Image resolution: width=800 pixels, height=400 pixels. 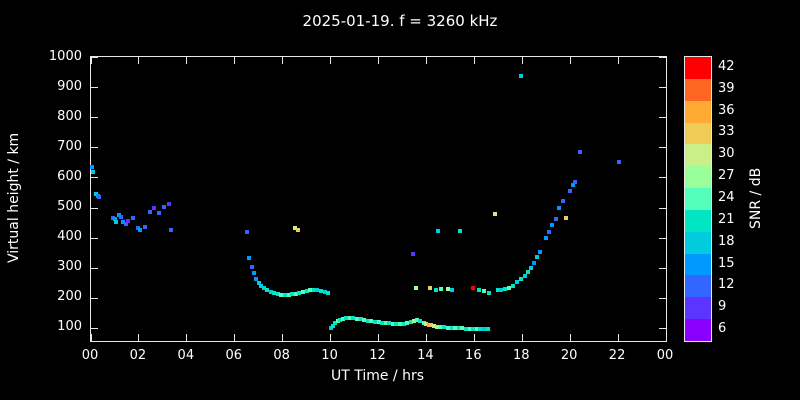 I want to click on y-tick-label: 600, so click(x=69, y=176).